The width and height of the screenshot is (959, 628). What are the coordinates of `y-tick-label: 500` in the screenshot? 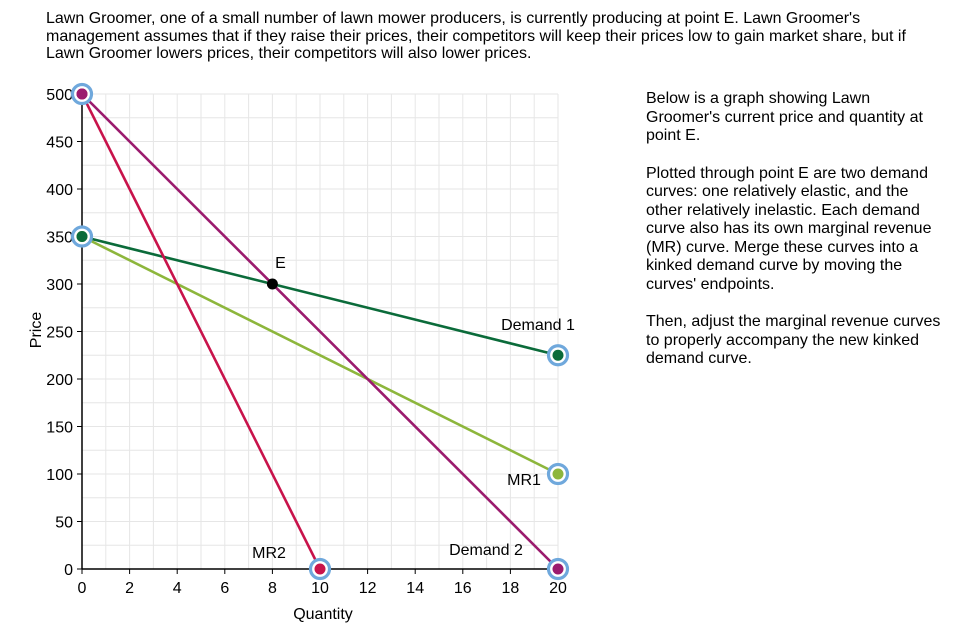 It's located at (59, 95).